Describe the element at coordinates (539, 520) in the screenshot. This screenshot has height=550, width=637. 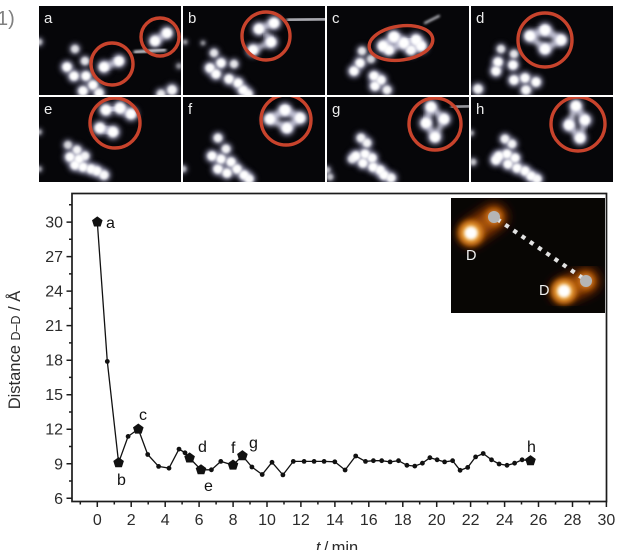
I see `svg-text: 26` at that location.